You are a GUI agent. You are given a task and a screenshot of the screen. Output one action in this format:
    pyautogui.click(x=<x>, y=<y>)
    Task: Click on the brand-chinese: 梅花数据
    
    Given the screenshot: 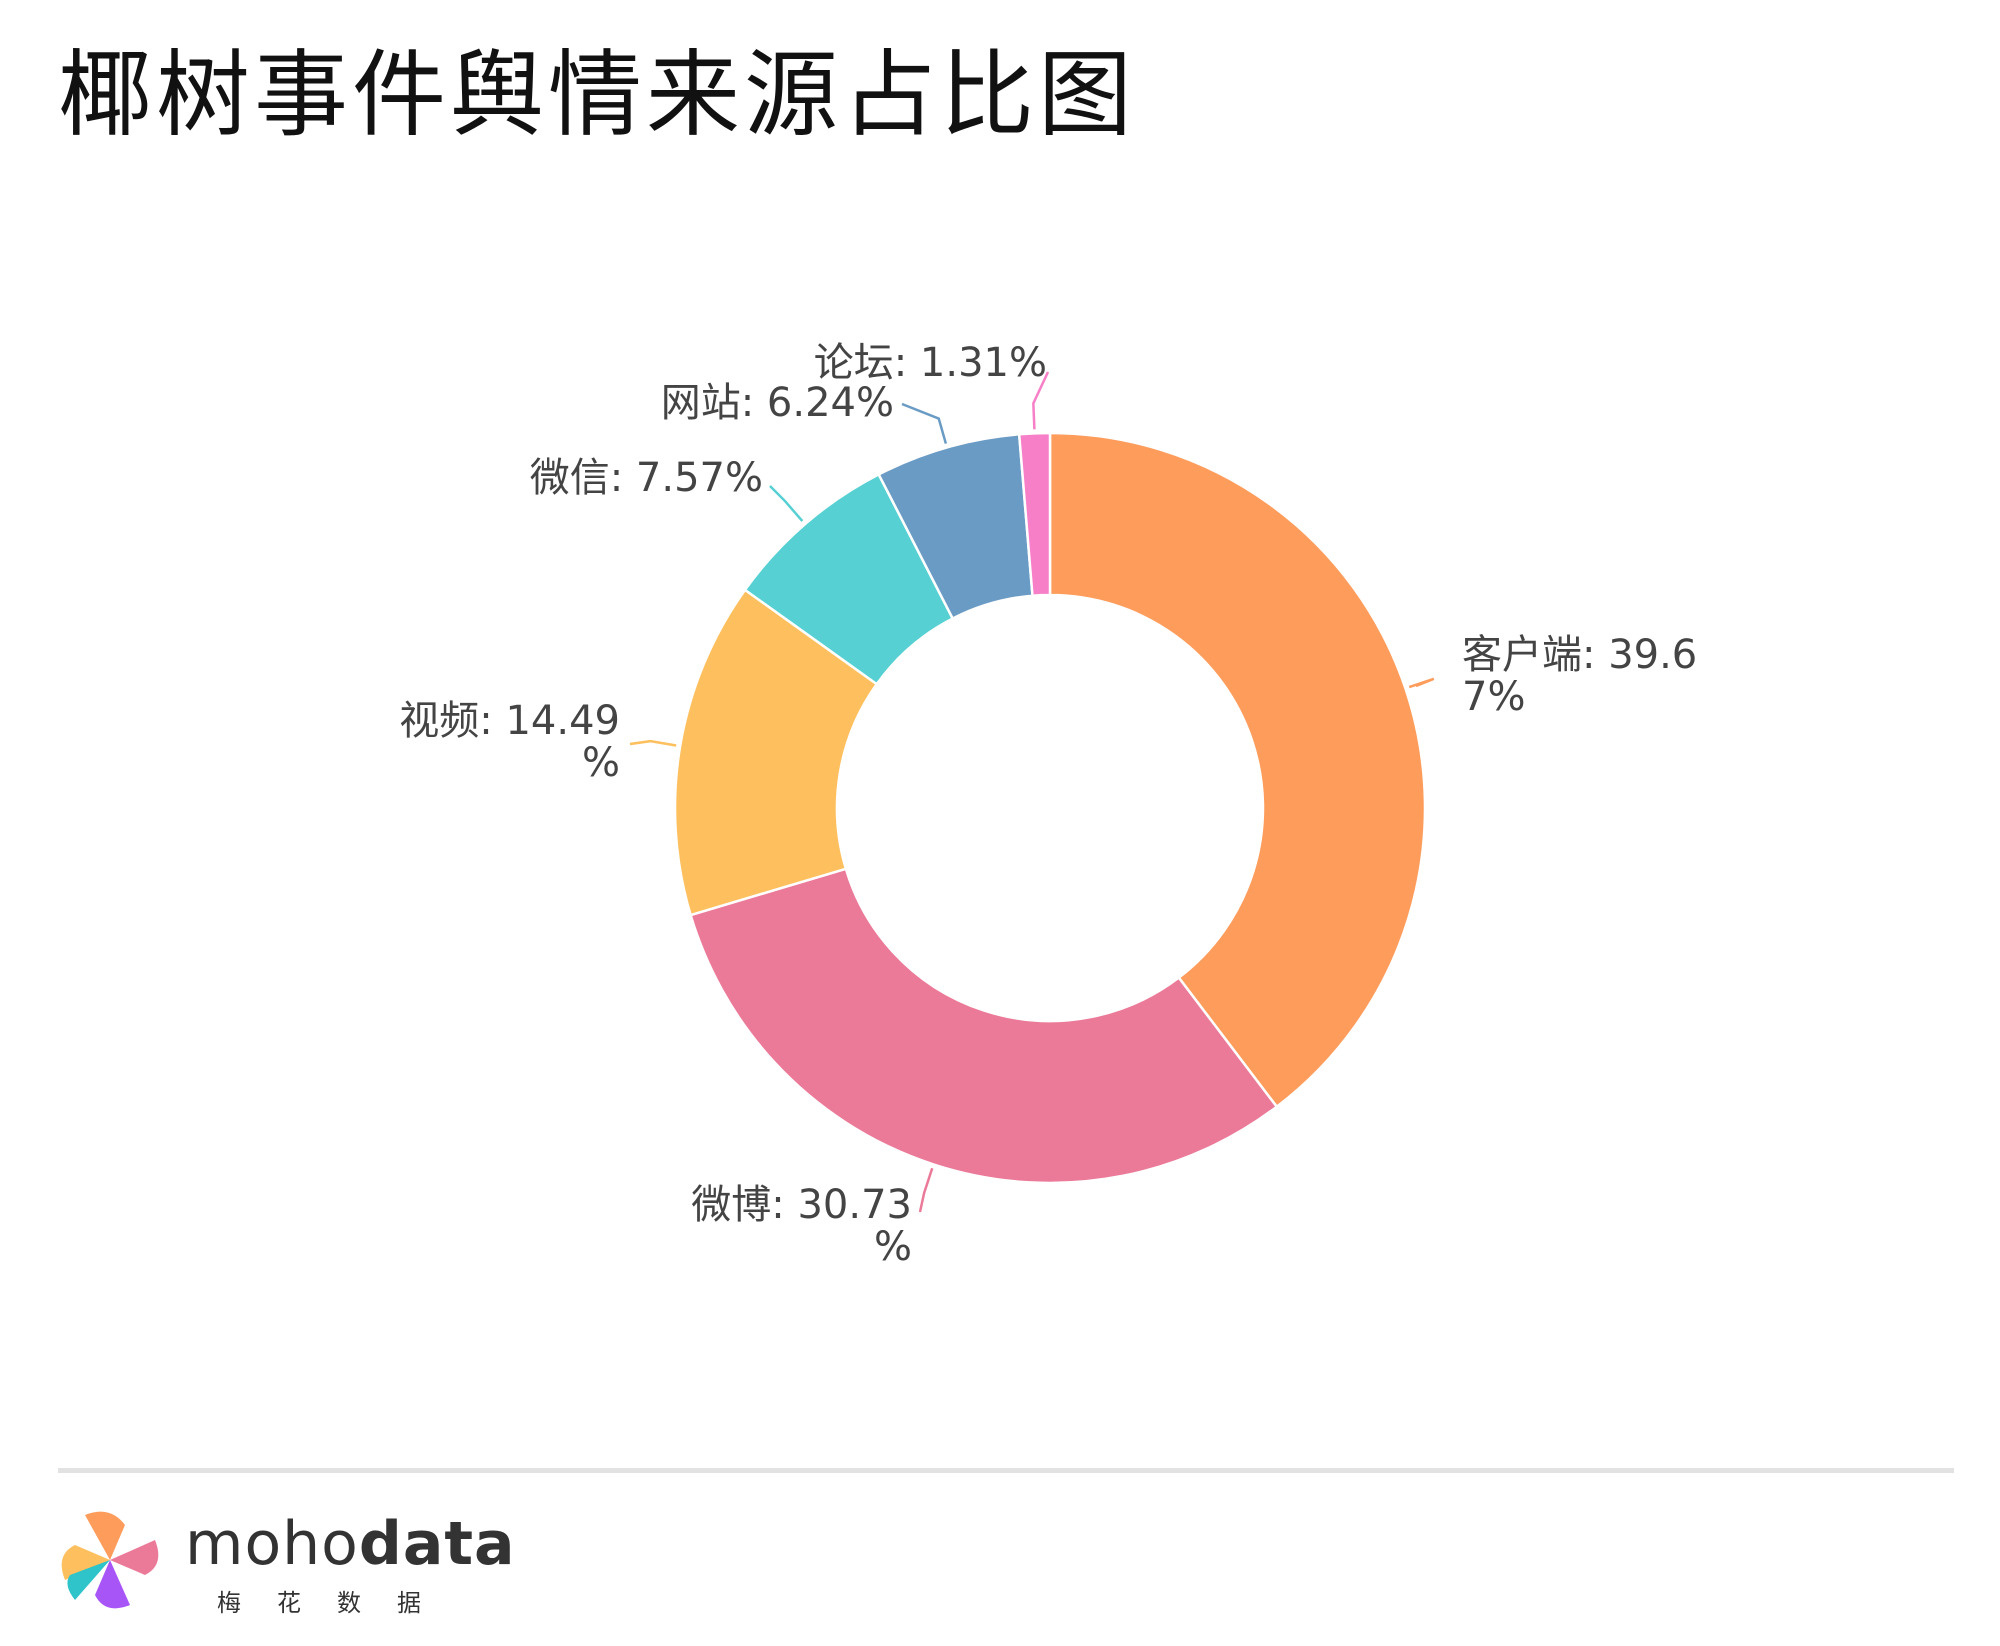 What is the action you would take?
    pyautogui.click(x=337, y=1603)
    